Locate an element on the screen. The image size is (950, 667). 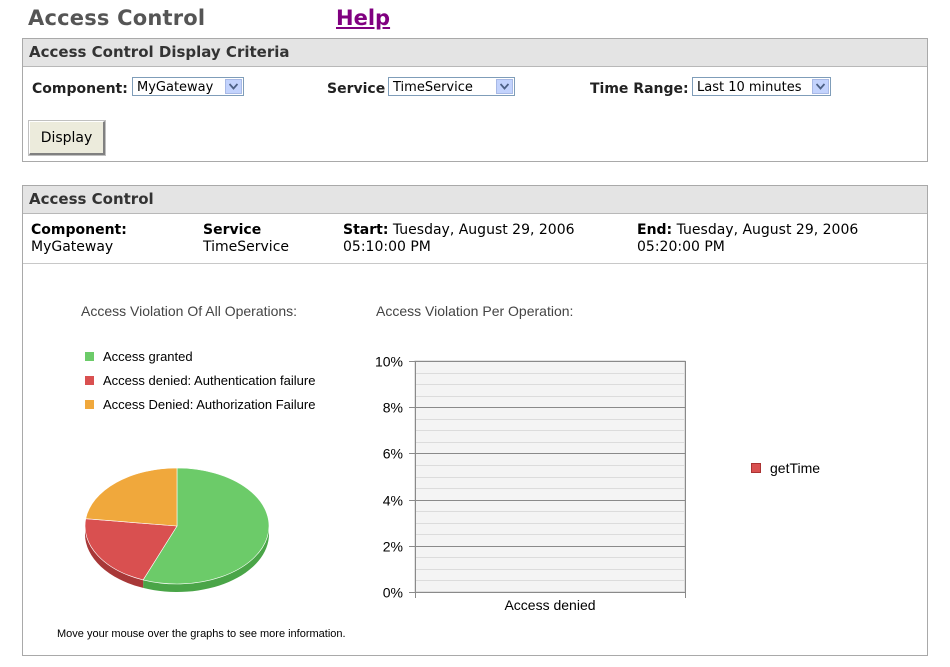
info-component: Component: MyGateway is located at coordinates (79, 239).